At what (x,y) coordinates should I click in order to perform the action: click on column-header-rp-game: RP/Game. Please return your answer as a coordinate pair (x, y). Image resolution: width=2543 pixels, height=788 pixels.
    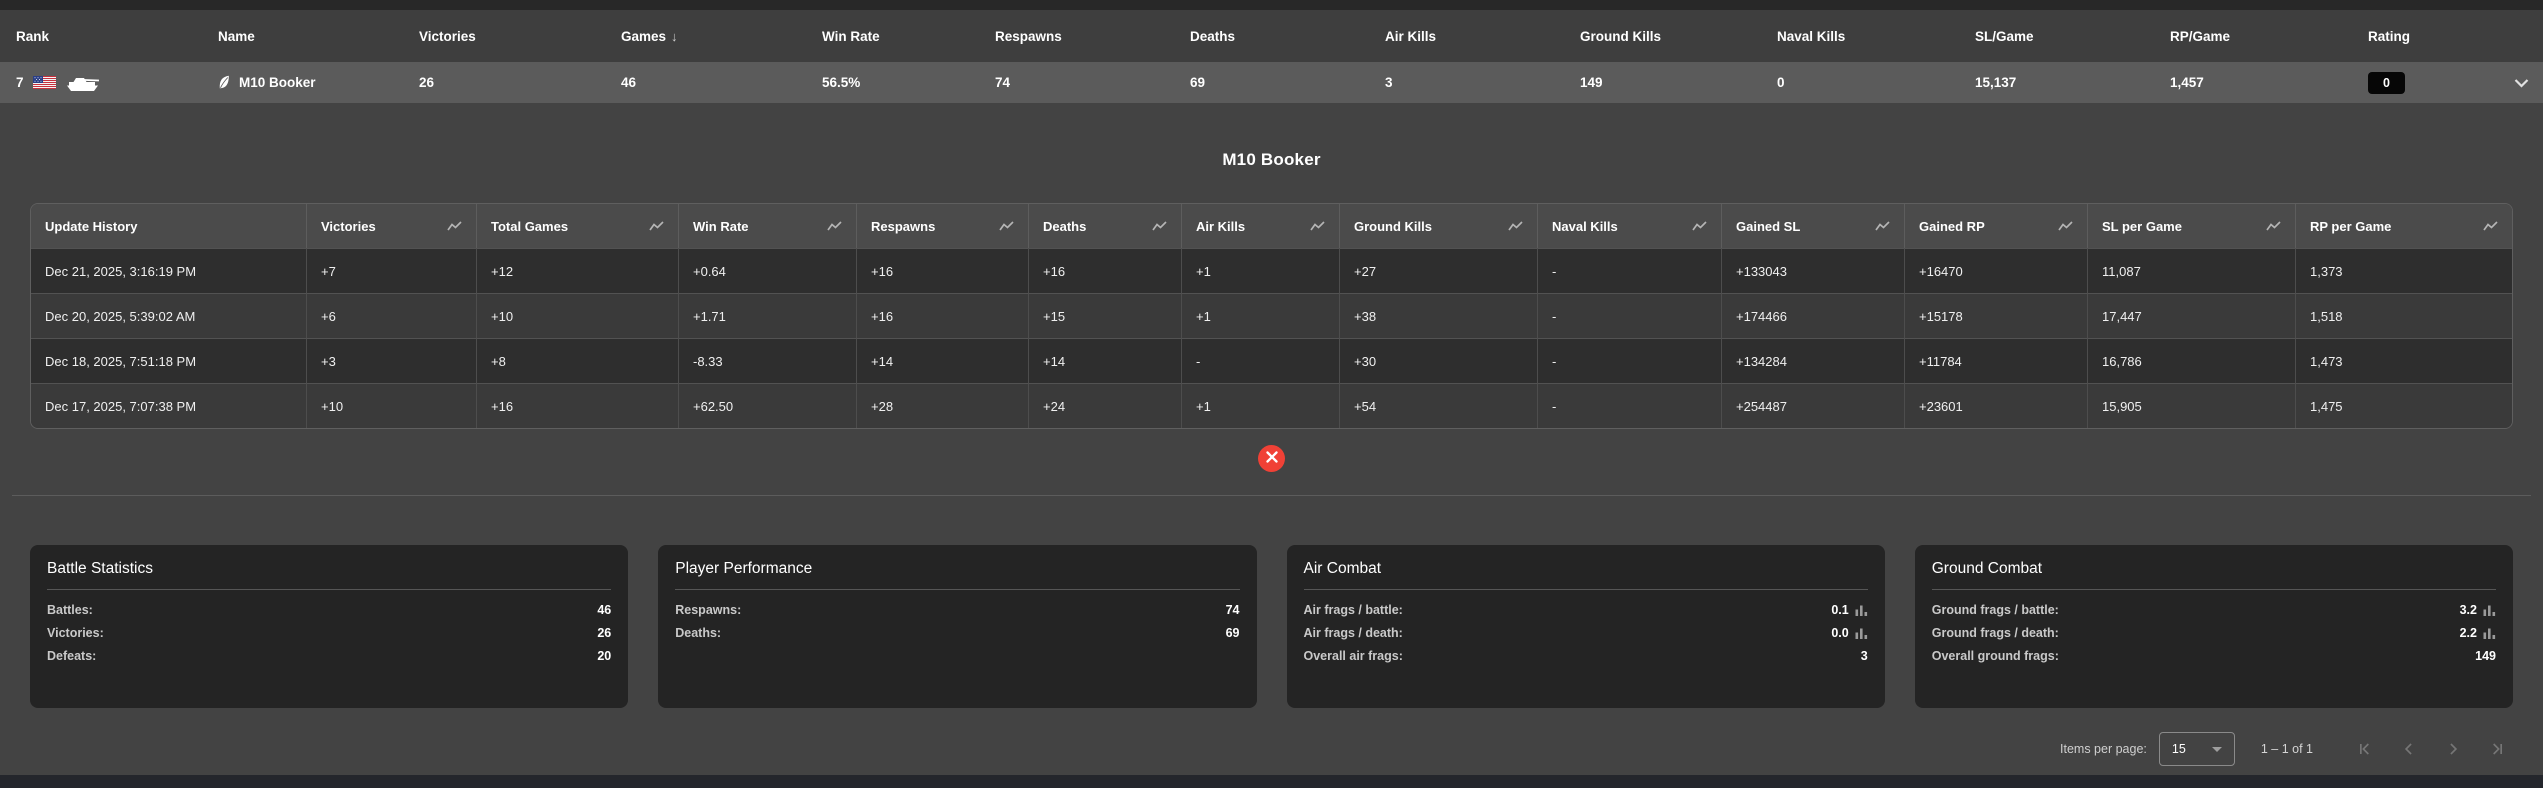
    Looking at the image, I should click on (2253, 36).